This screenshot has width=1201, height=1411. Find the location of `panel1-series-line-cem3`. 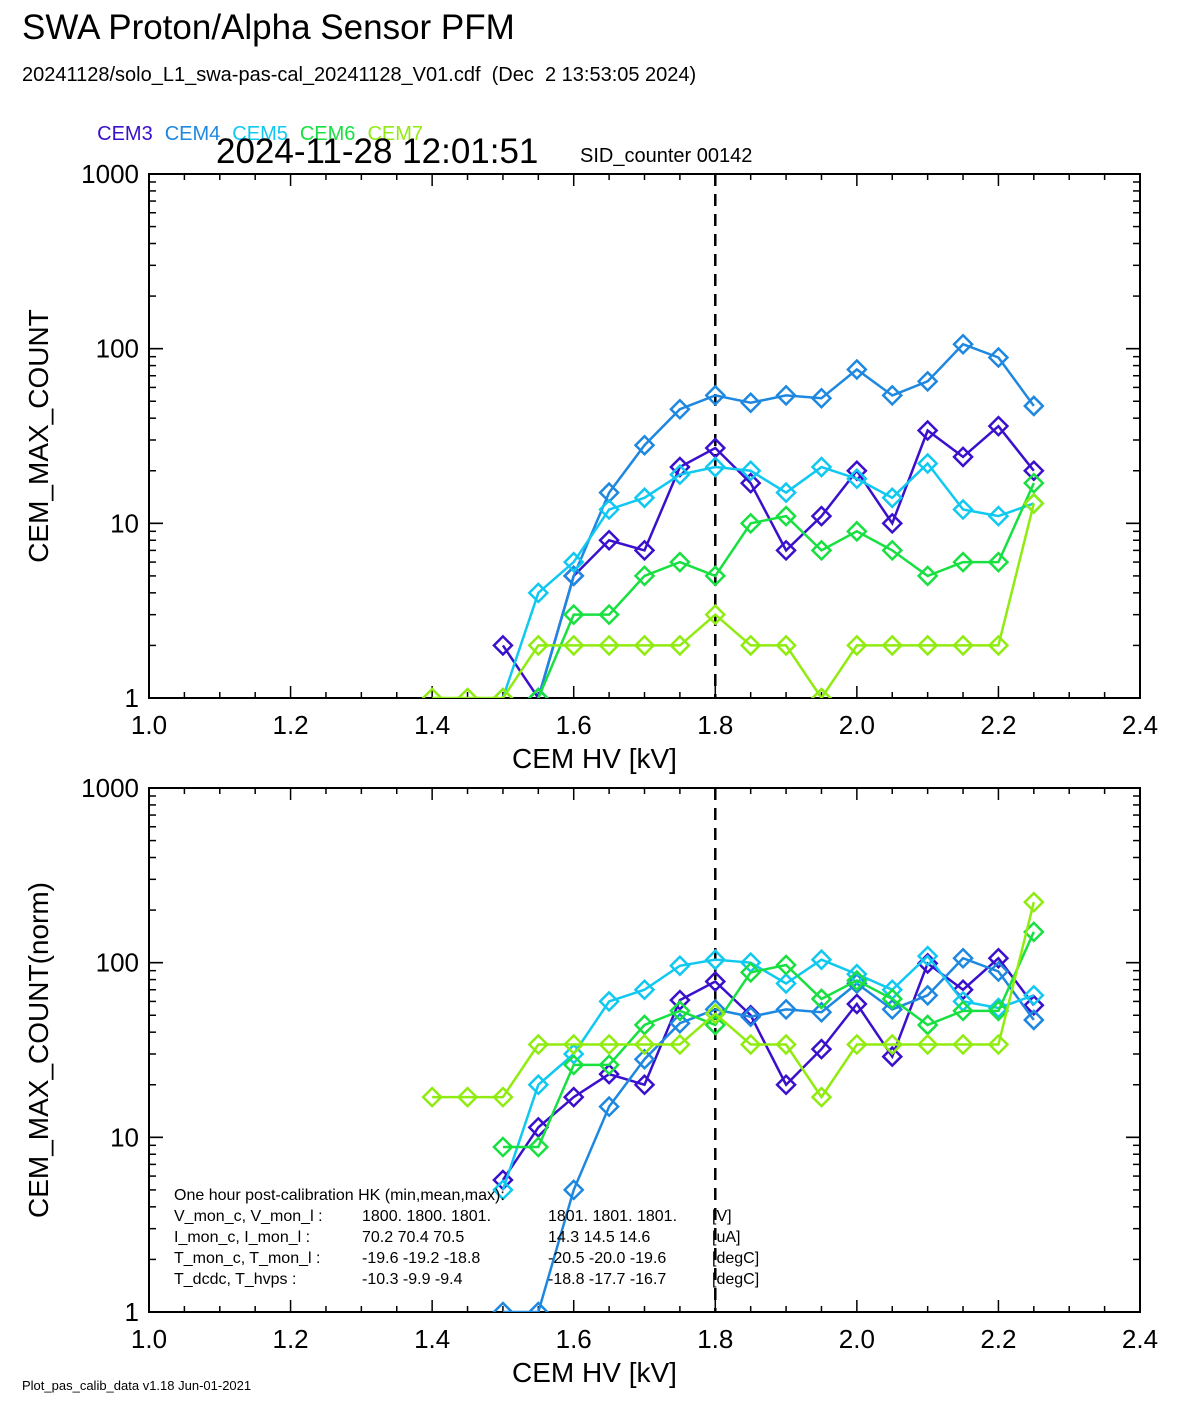

panel1-series-line-cem3 is located at coordinates (768, 561).